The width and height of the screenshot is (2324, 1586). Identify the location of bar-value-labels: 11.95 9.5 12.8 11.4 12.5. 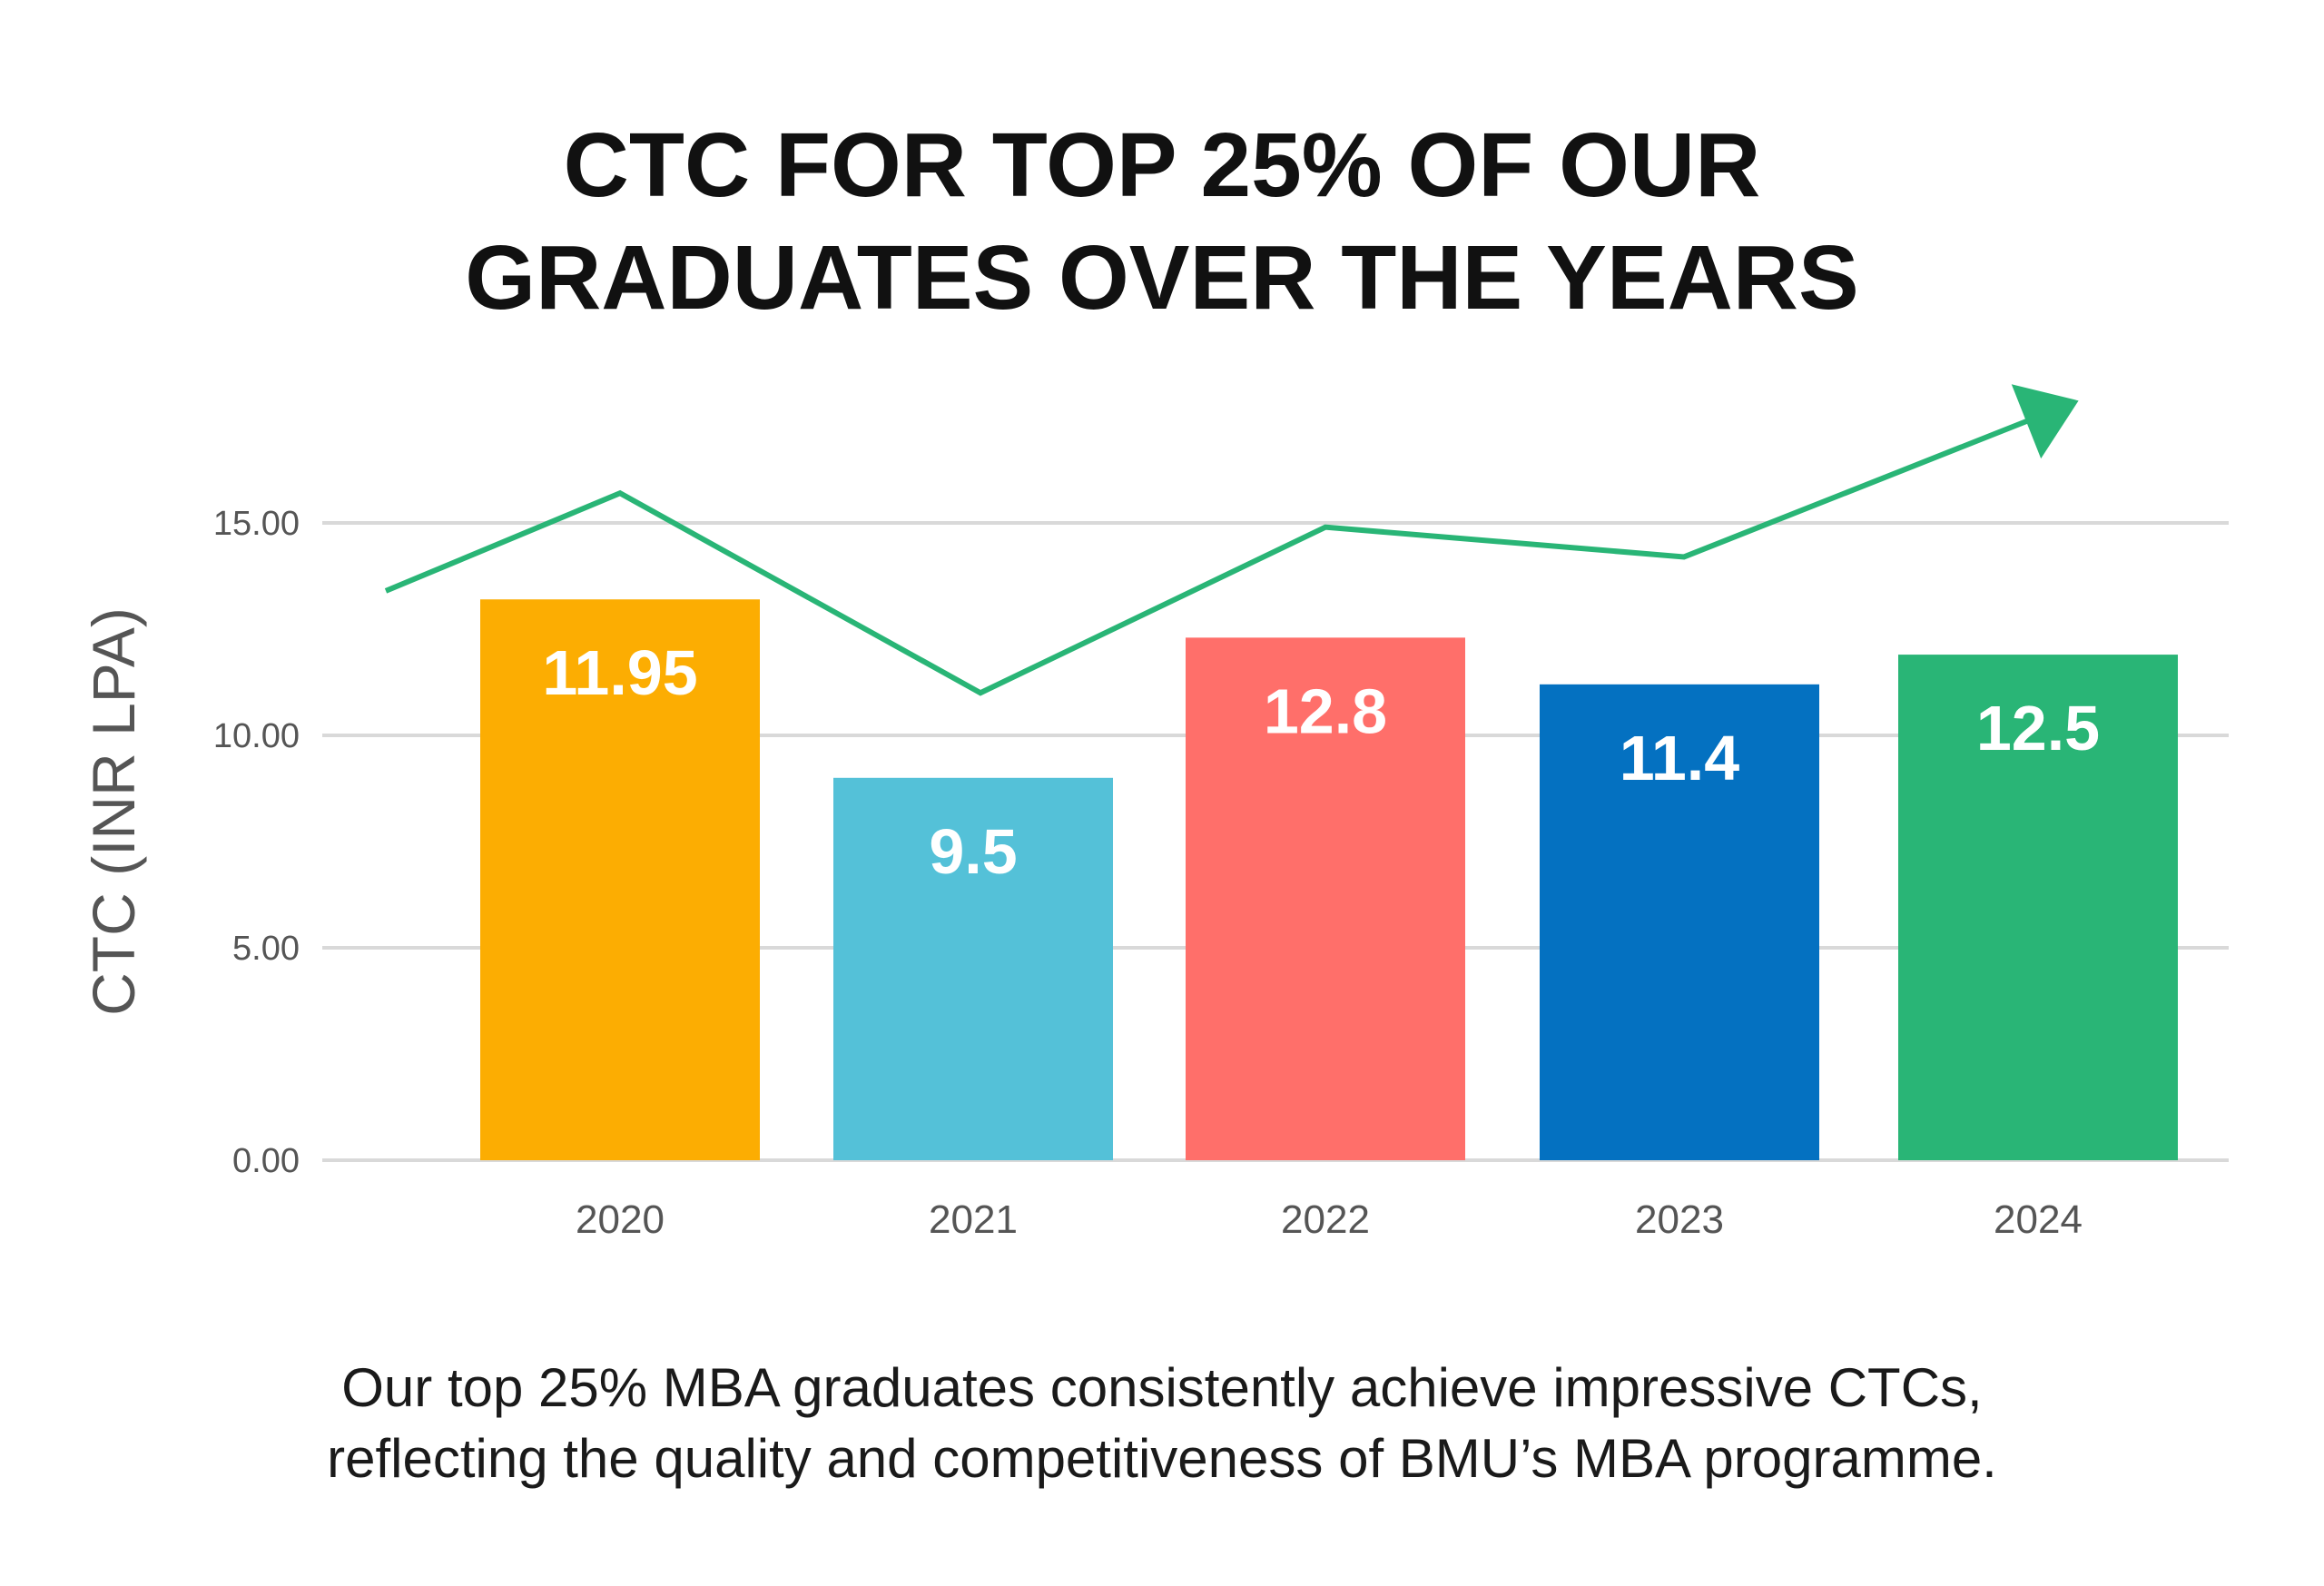
(1321, 762).